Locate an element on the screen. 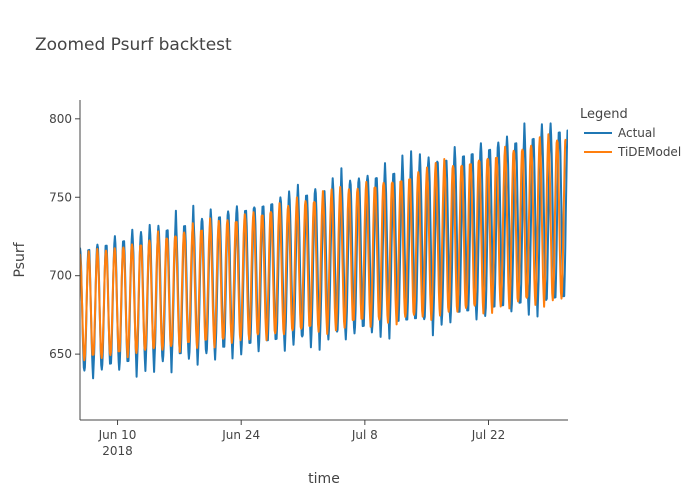 This screenshot has height=504, width=700. legend-label-actual: Actual is located at coordinates (637, 133).